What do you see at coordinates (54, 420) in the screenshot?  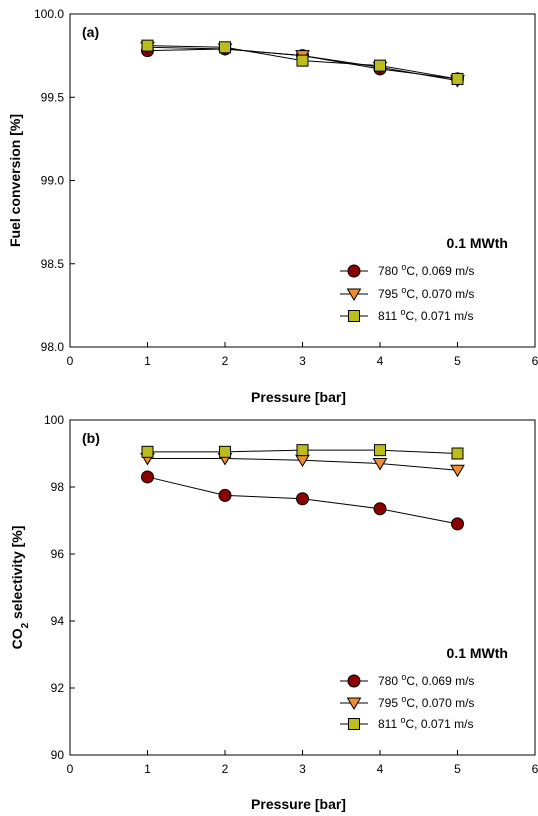 I see `y-tick-label: 100` at bounding box center [54, 420].